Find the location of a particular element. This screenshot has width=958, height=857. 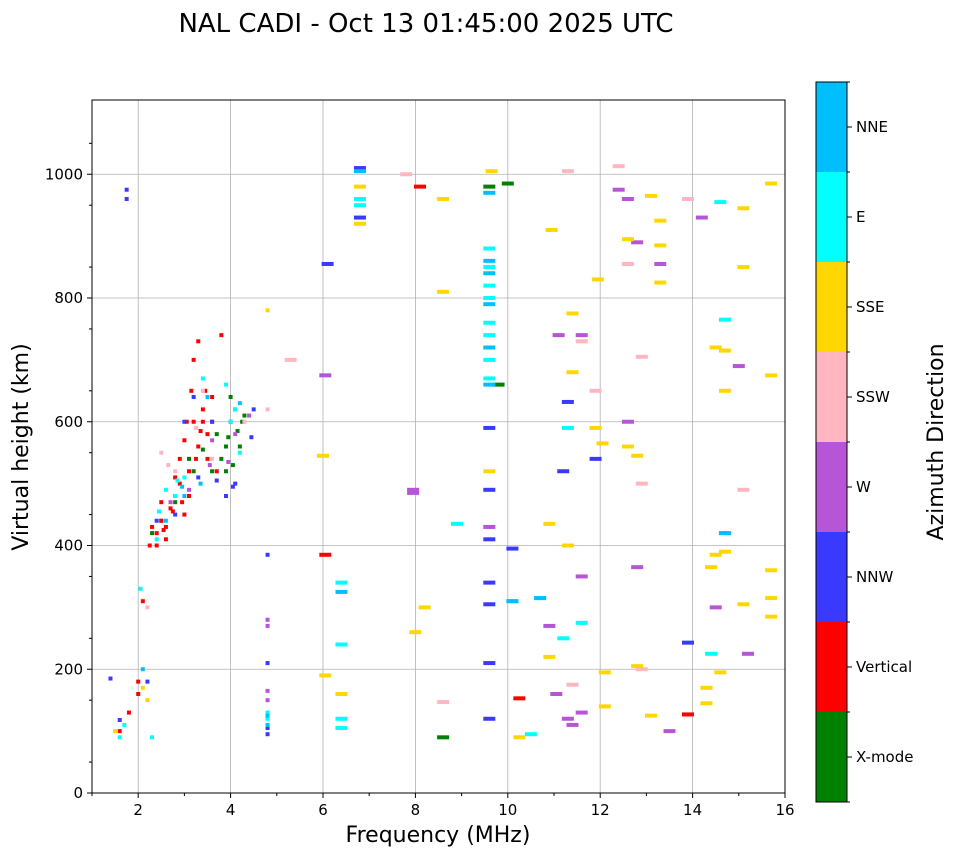

x-tick-label: 16 is located at coordinates (784, 810).